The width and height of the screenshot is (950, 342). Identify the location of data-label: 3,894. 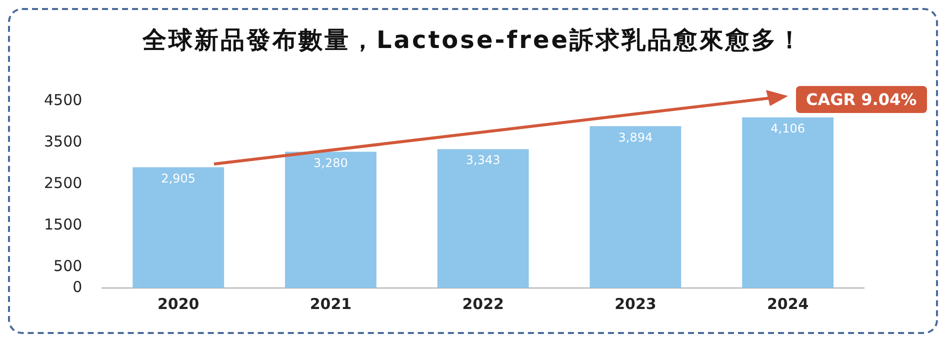
(635, 137).